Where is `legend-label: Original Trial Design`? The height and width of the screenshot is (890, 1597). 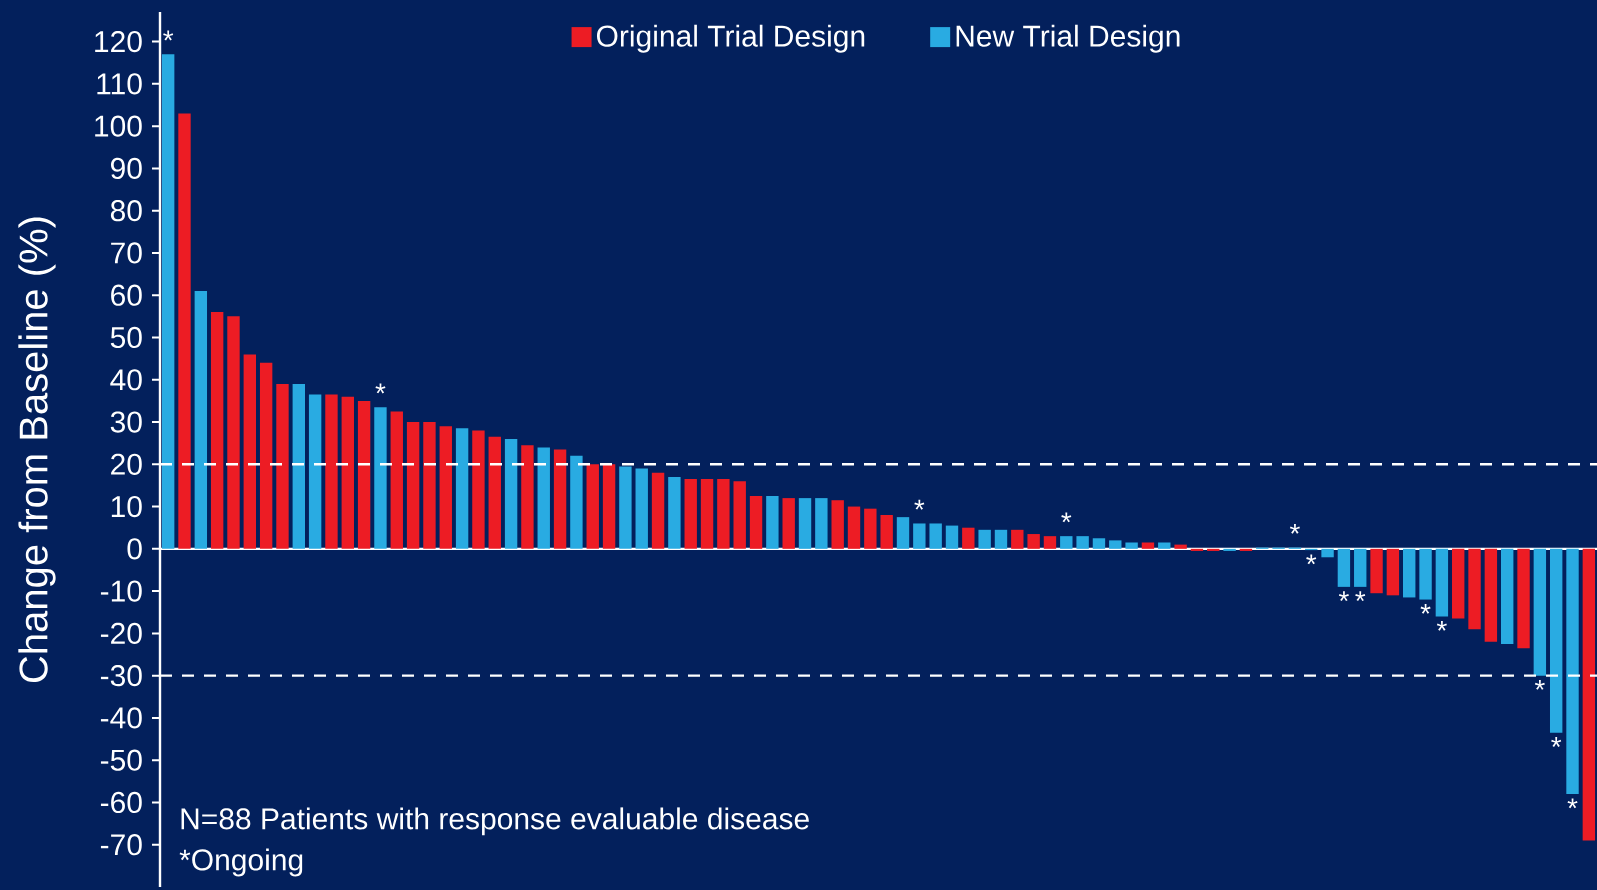
legend-label: Original Trial Design is located at coordinates (730, 38).